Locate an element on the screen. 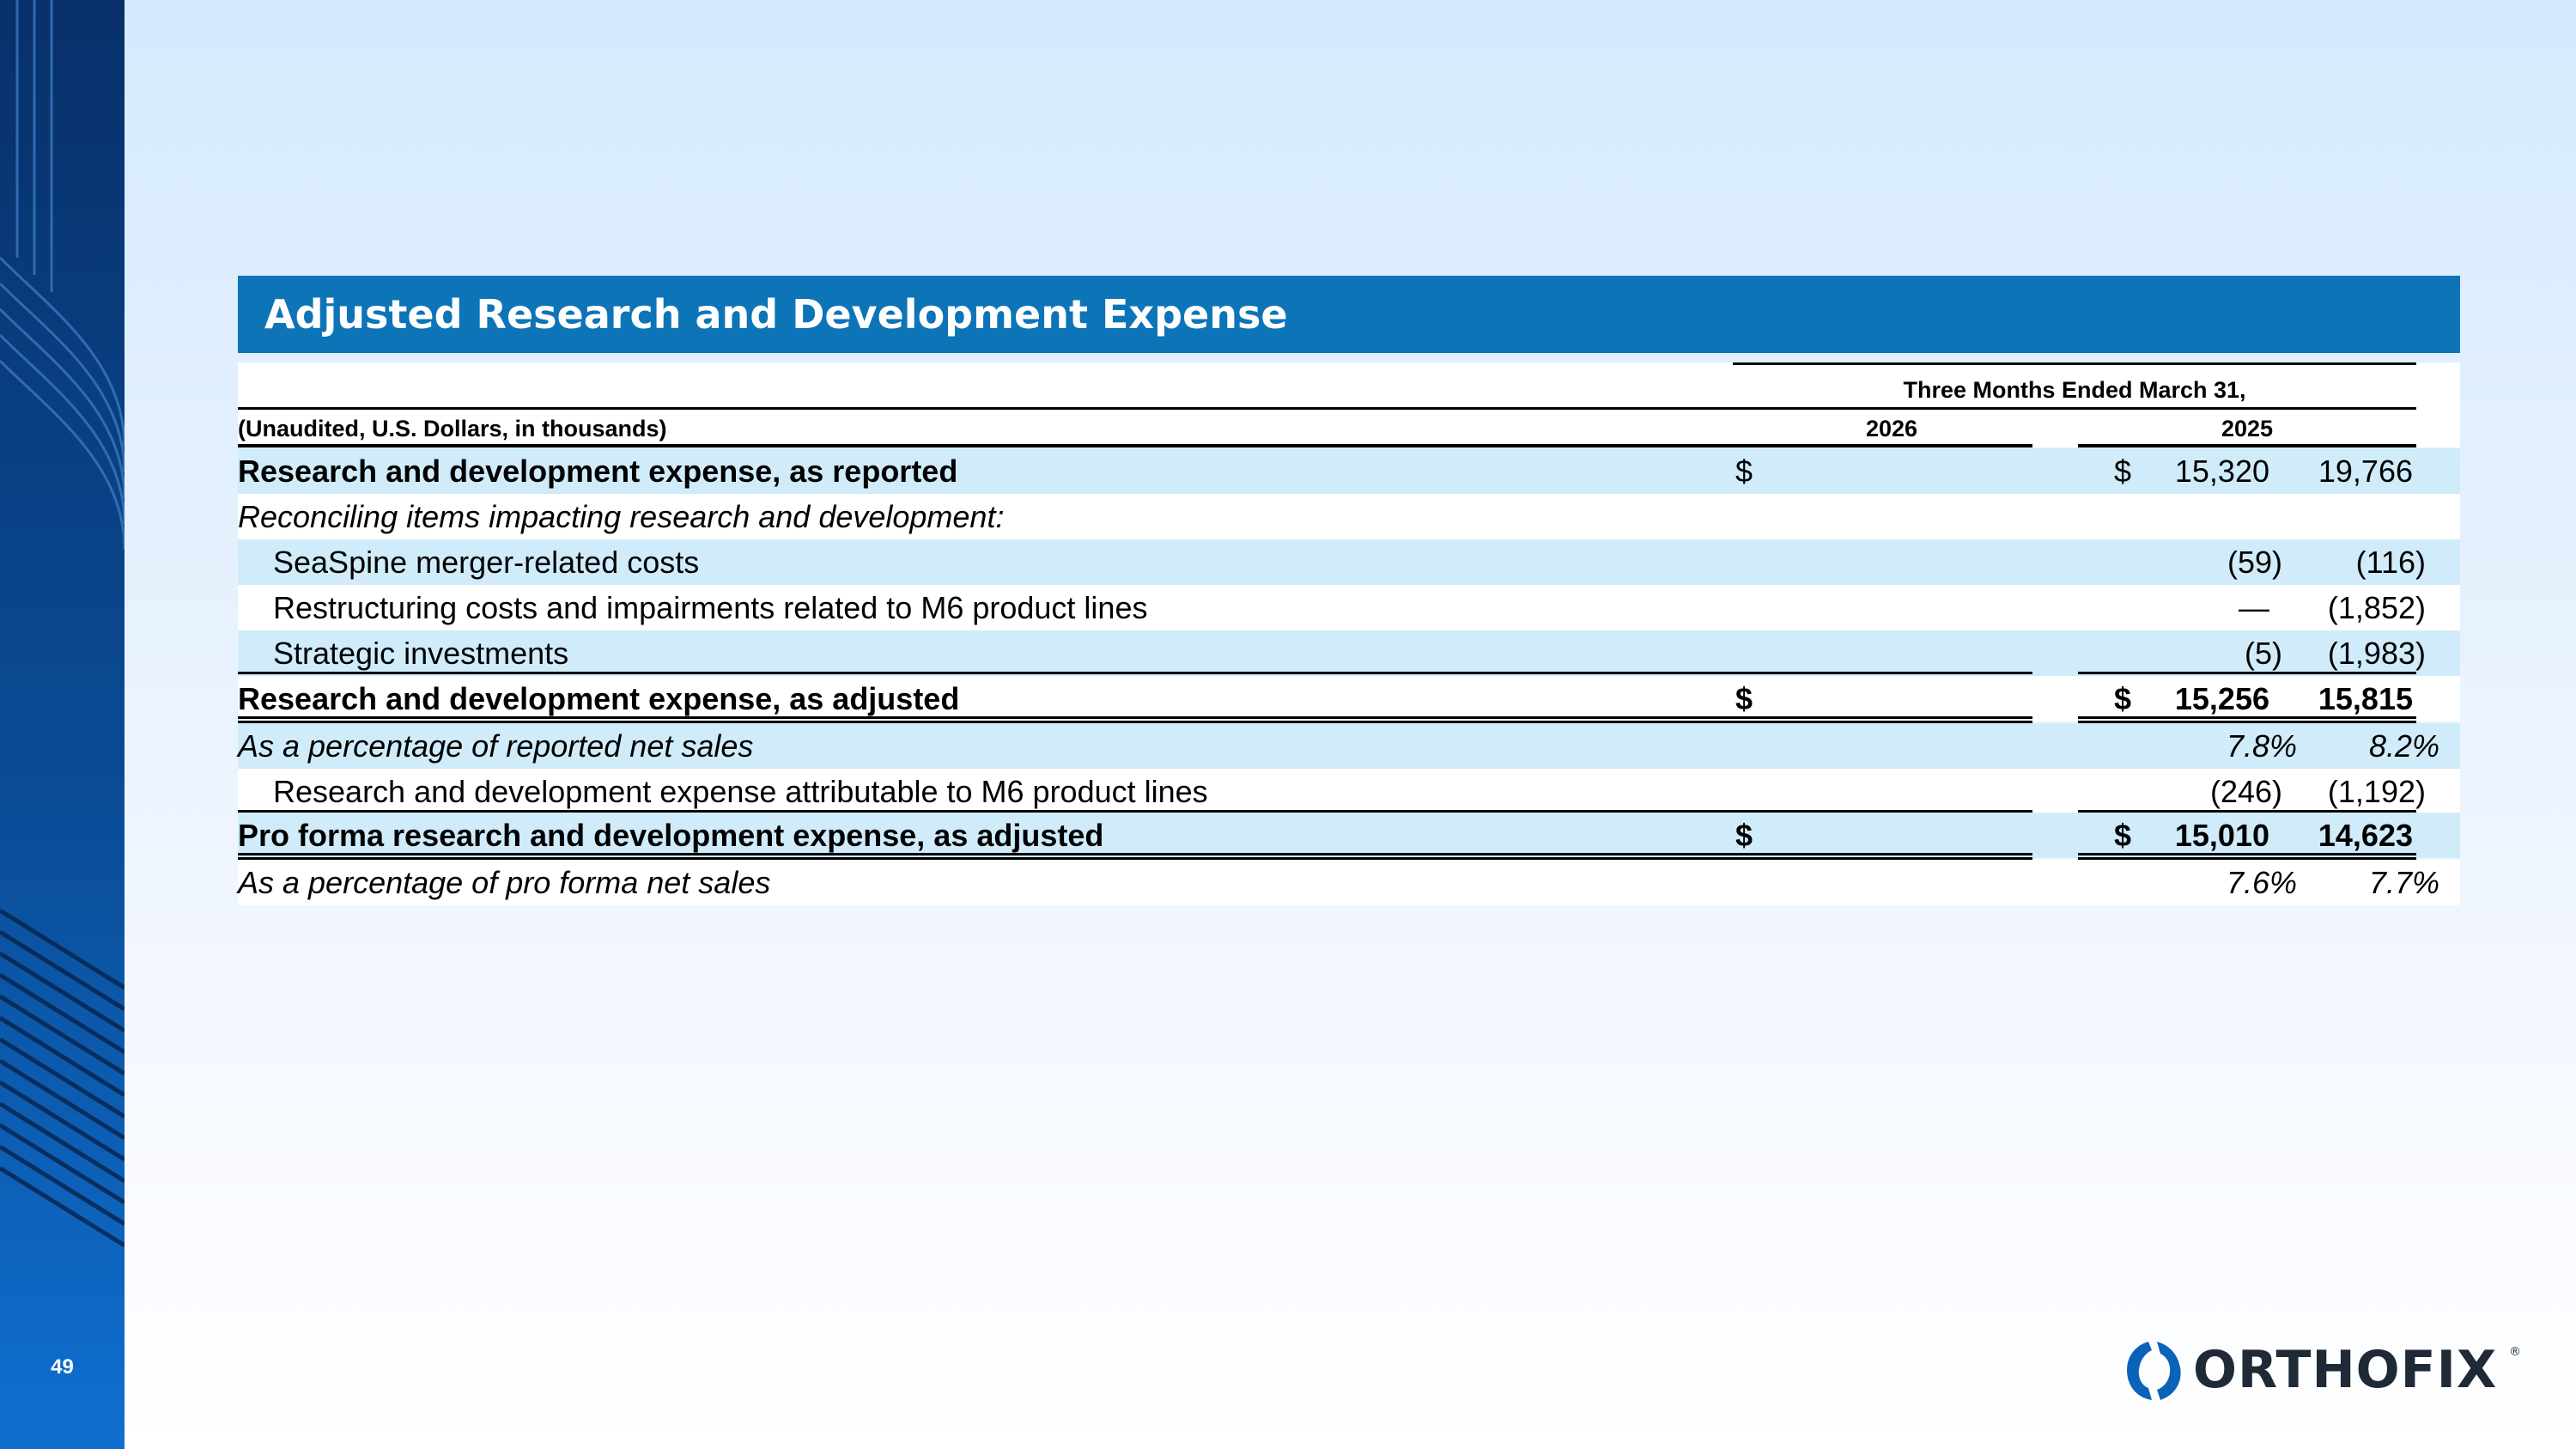 The width and height of the screenshot is (2576, 1449). row-value-2026: 15,256 is located at coordinates (2222, 698).